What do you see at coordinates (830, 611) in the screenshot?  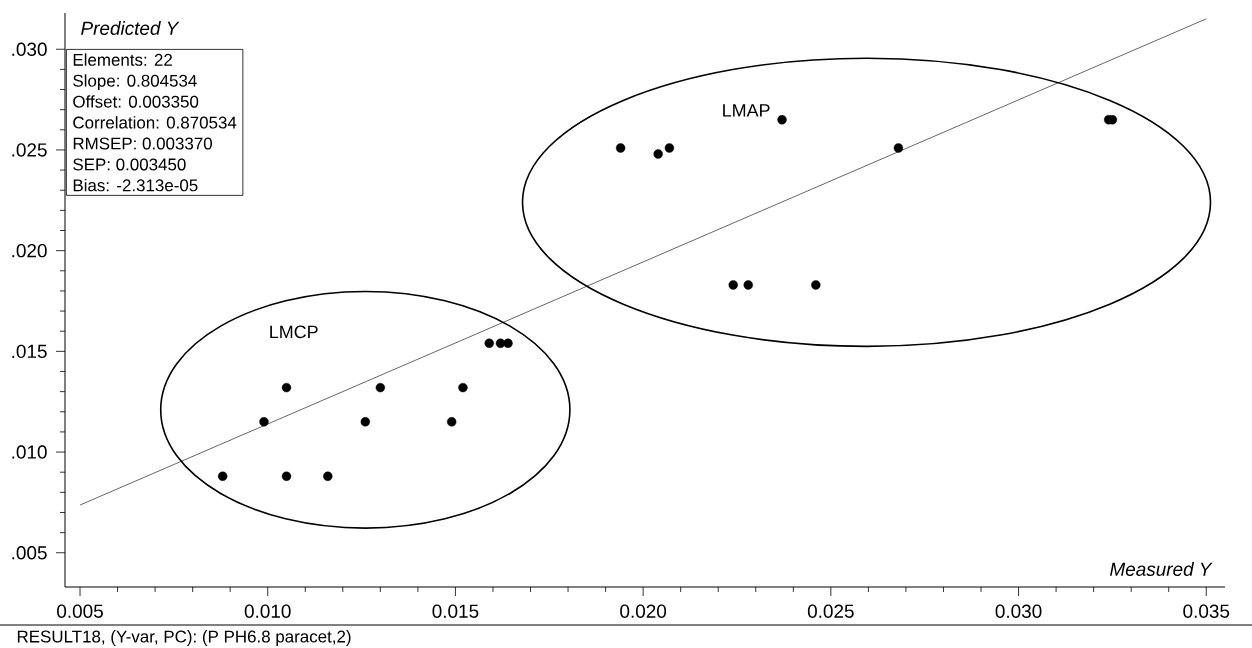 I see `x-tick-label: 0.025` at bounding box center [830, 611].